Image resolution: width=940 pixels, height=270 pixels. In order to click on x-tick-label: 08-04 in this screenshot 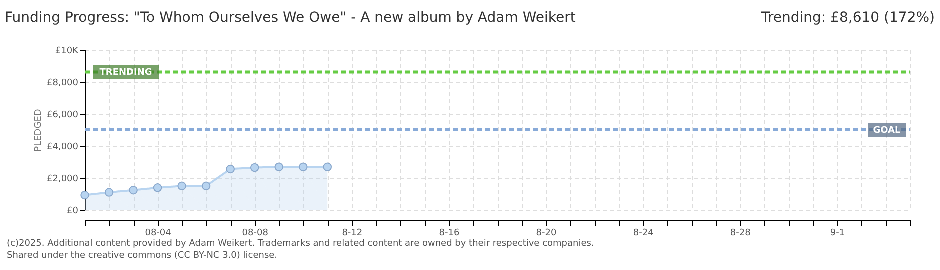, I will do `click(158, 233)`.